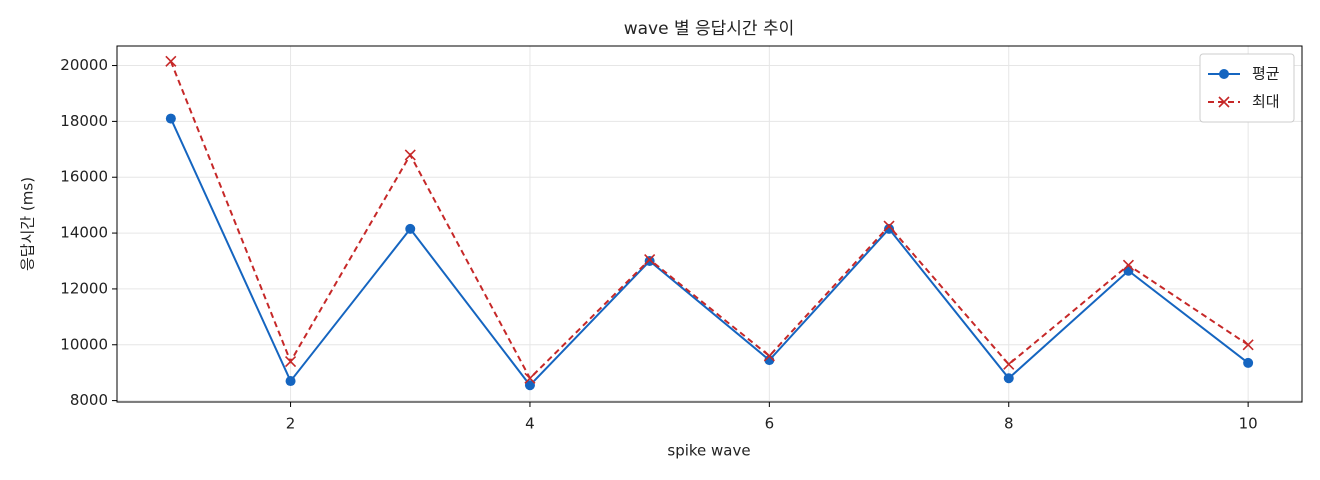 The width and height of the screenshot is (1320, 480). Describe the element at coordinates (291, 424) in the screenshot. I see `x-tick-label: 2` at that location.